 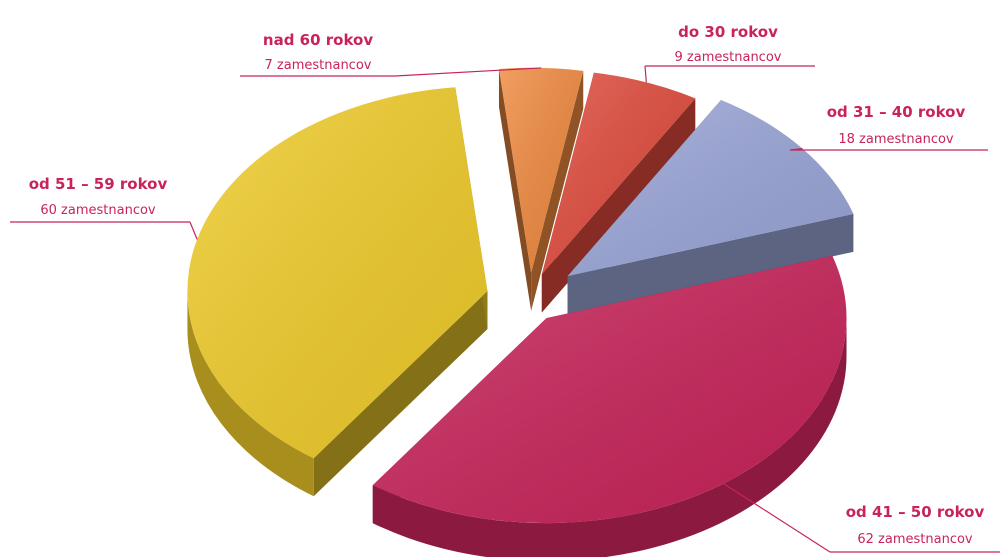 What do you see at coordinates (896, 139) in the screenshot?
I see `slice-label-value: 18 zamestnancov` at bounding box center [896, 139].